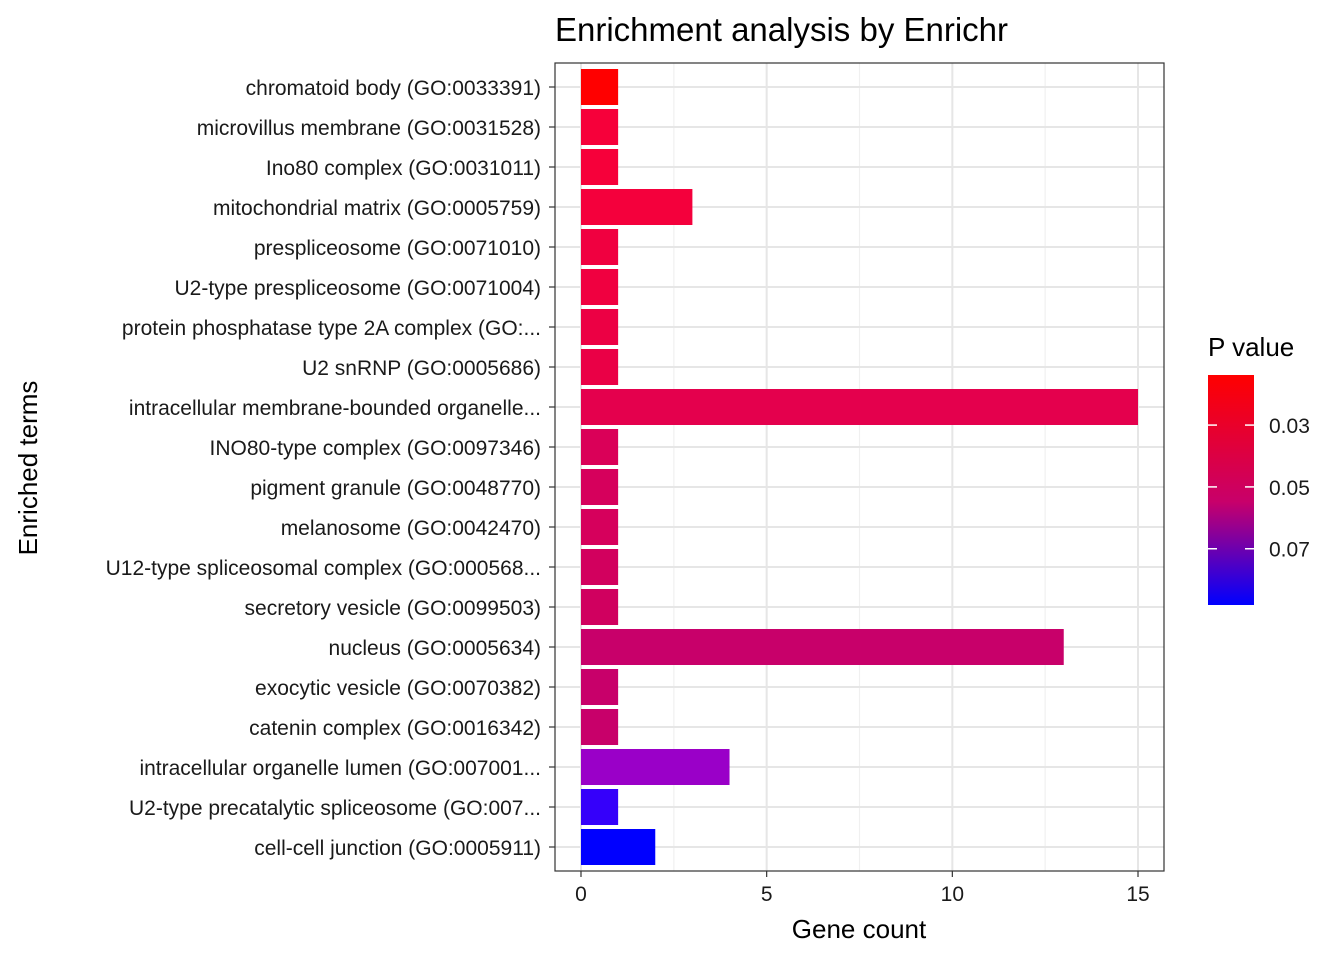 This screenshot has width=1344, height=960. What do you see at coordinates (397, 848) in the screenshot?
I see `y-tick-label: cell-cell junction (GO:0005911)` at bounding box center [397, 848].